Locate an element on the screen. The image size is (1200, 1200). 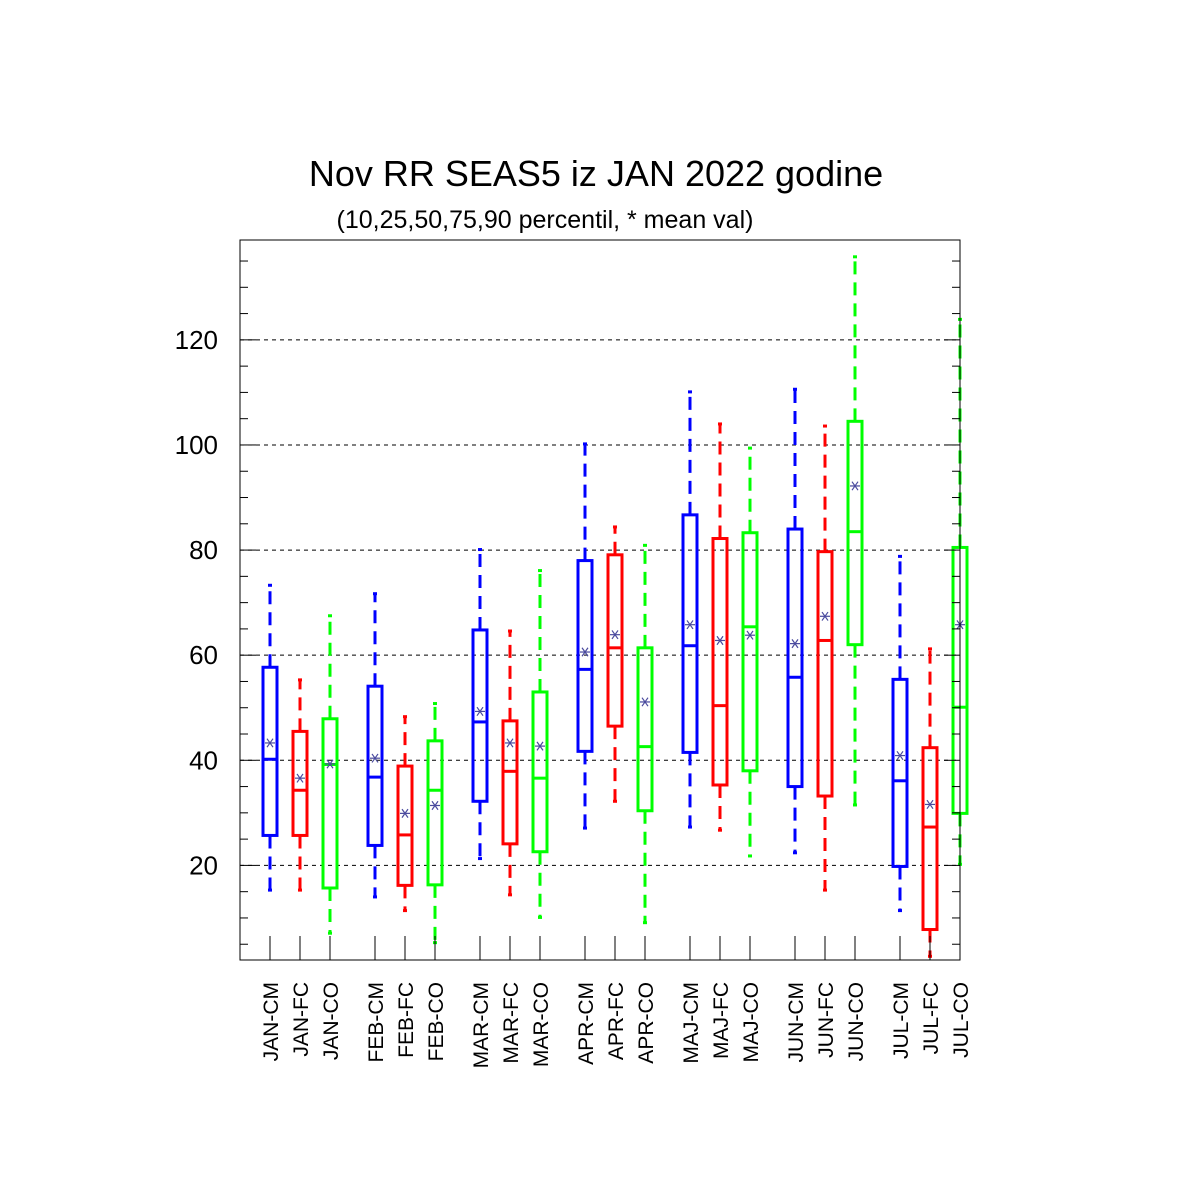
x-tick-label: MAJ-CM is located at coordinates (691, 1023).